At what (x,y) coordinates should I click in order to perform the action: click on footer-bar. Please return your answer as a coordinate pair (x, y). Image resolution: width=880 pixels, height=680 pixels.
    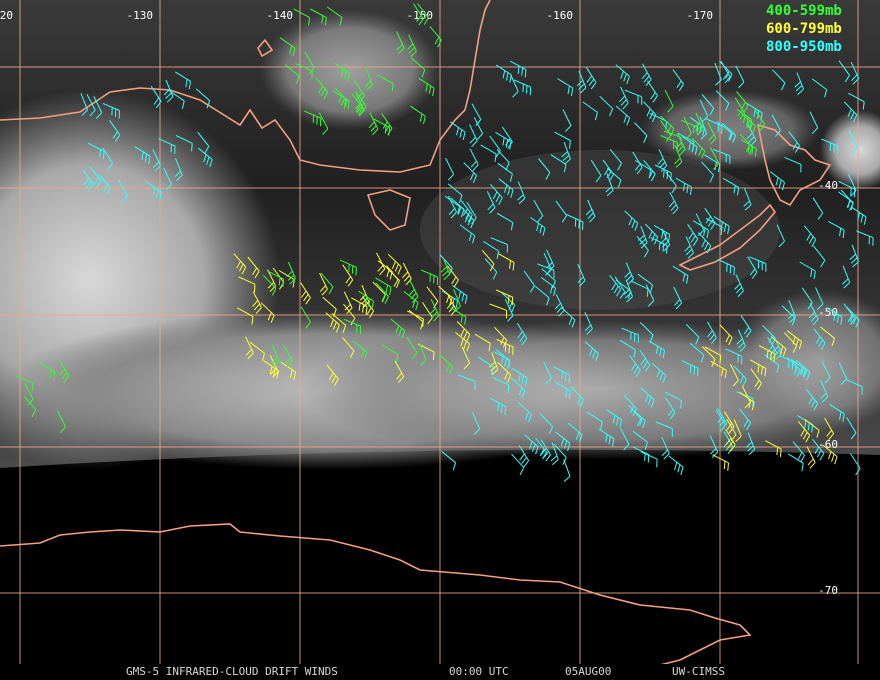
    Looking at the image, I should click on (440, 672).